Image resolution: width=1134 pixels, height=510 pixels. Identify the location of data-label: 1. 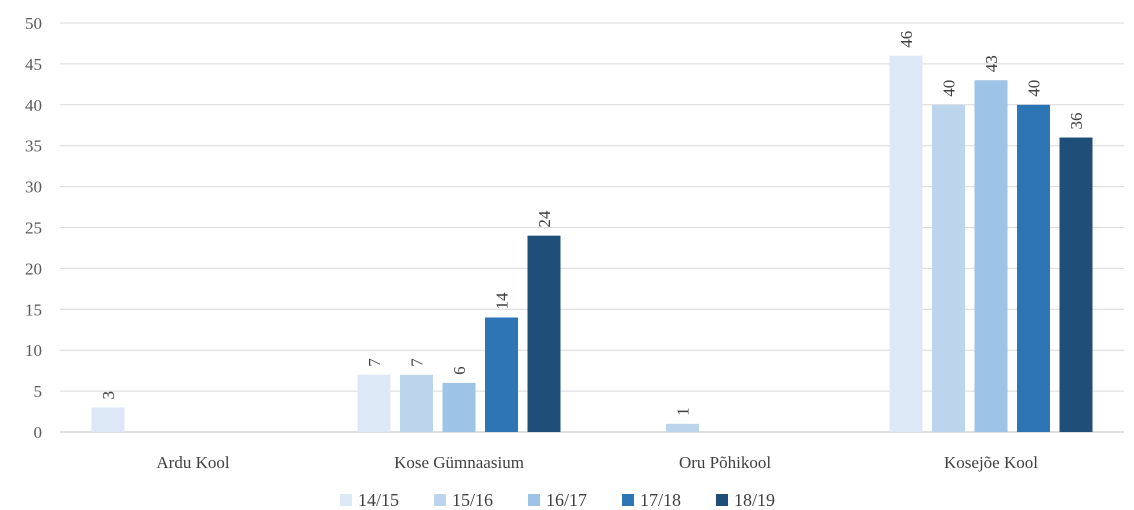
(683, 411).